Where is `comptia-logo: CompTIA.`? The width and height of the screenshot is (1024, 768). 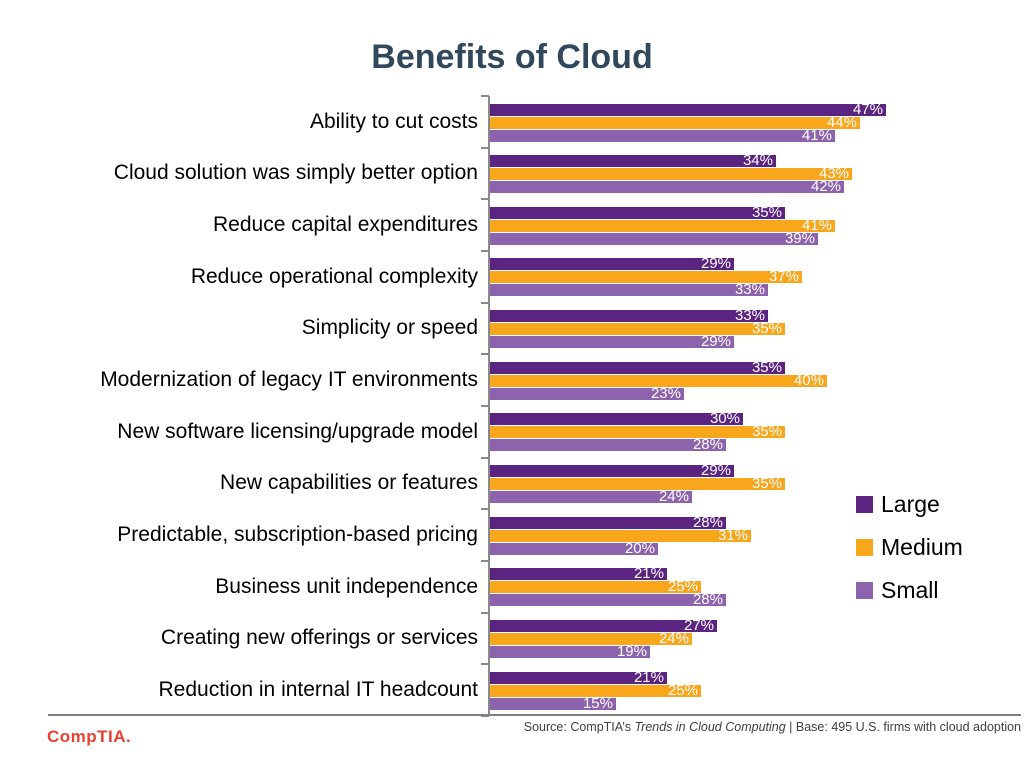 comptia-logo: CompTIA. is located at coordinates (89, 736).